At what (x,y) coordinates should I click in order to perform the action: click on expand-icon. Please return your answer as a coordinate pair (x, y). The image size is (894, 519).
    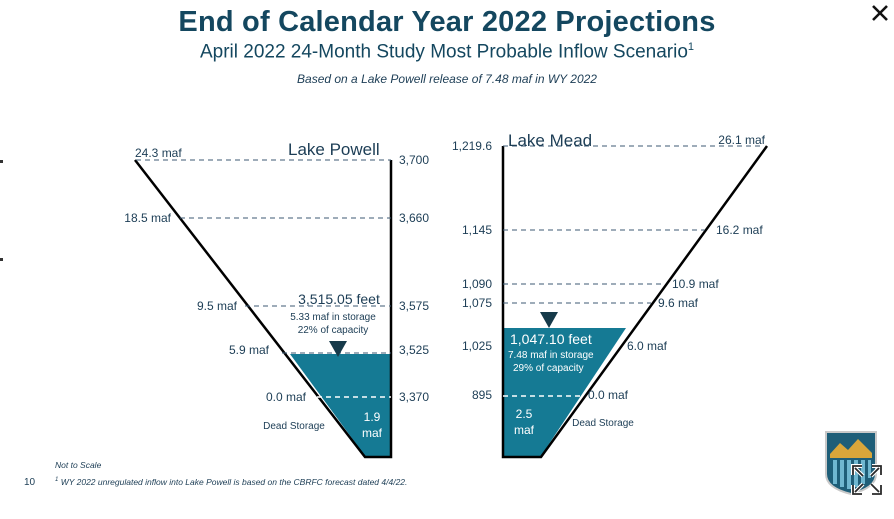
    Looking at the image, I should click on (867, 480).